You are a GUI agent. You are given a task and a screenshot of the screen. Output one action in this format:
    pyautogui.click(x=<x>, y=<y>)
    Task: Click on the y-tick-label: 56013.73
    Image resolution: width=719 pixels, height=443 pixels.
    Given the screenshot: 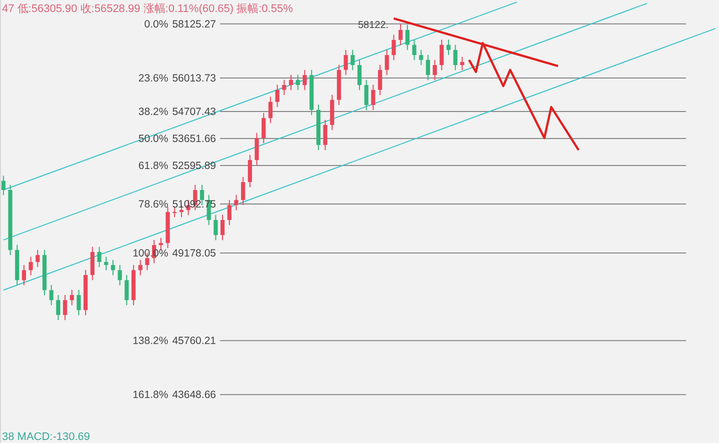 What is the action you would take?
    pyautogui.click(x=194, y=78)
    